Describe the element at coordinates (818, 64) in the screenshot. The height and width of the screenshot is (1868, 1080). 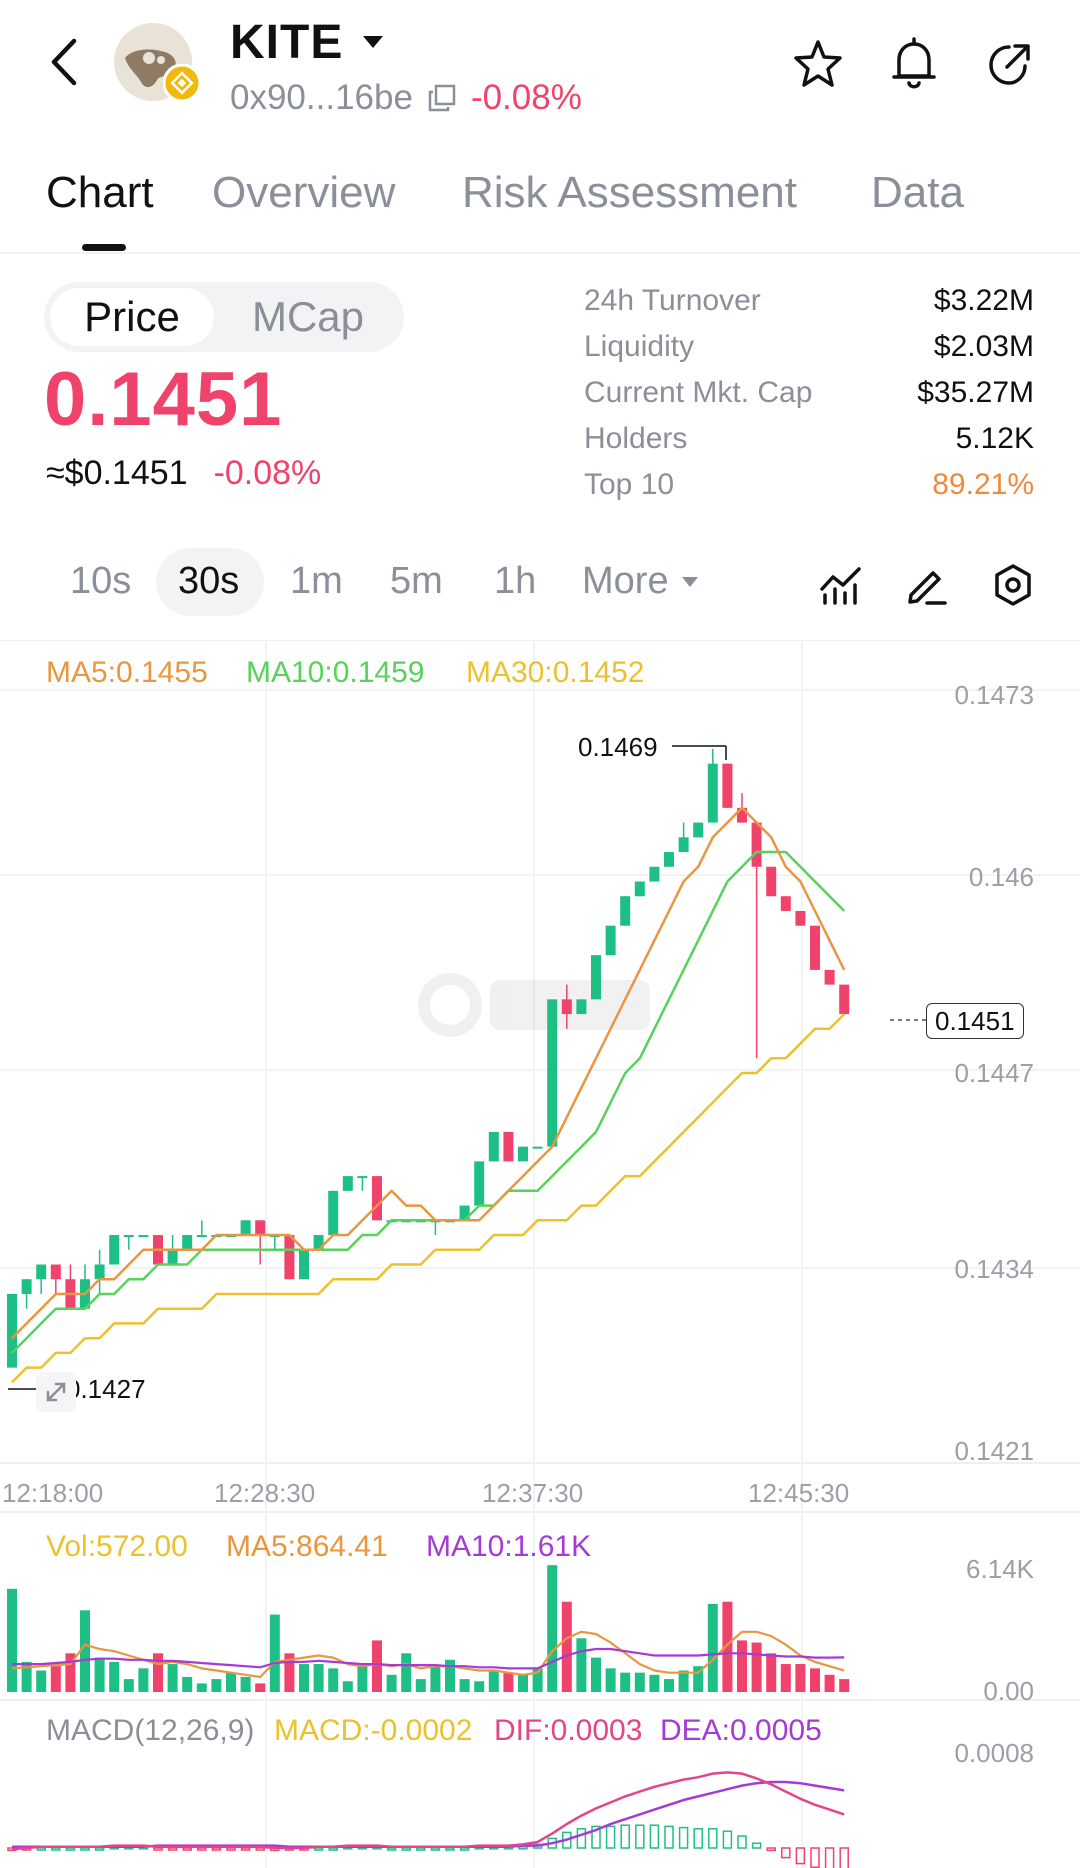
I see `favorite-button` at that location.